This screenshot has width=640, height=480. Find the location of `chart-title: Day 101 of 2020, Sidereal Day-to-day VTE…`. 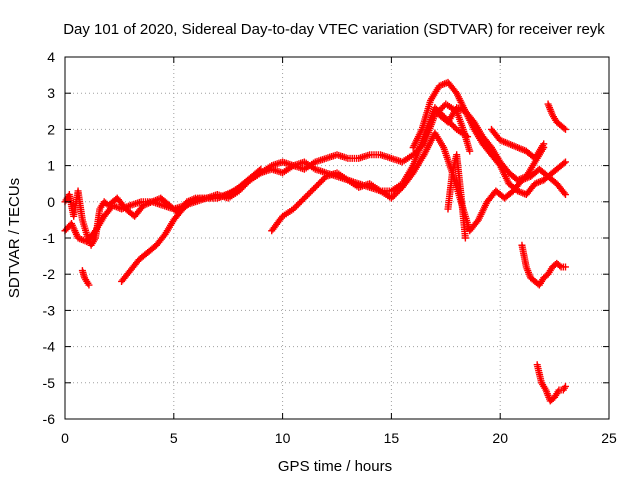

chart-title: Day 101 of 2020, Sidereal Day-to-day VTE… is located at coordinates (334, 29).